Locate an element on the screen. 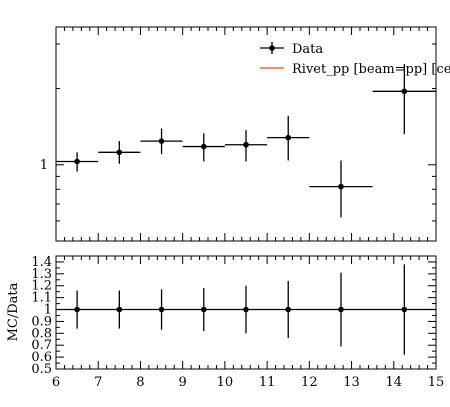  main-ytick-label: 1 is located at coordinates (44, 165).